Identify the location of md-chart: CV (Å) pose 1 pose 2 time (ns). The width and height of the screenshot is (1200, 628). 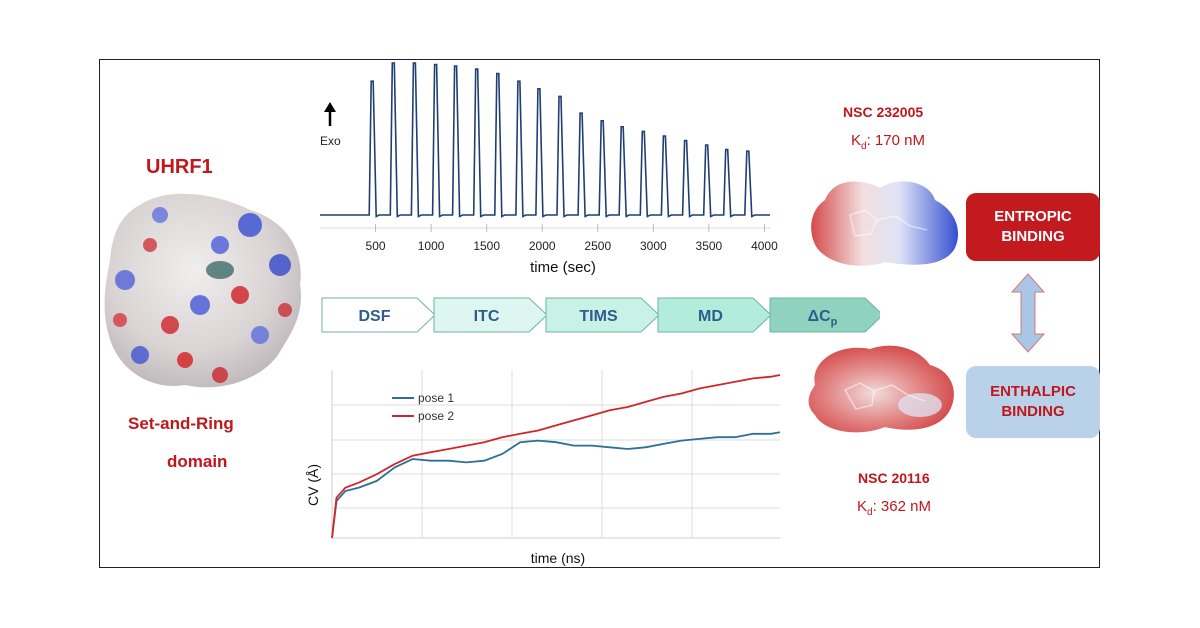
(543, 468).